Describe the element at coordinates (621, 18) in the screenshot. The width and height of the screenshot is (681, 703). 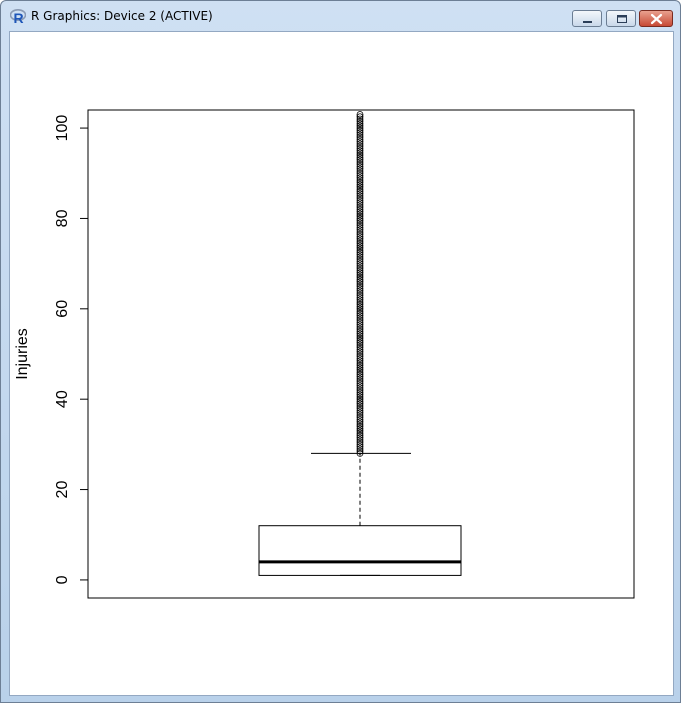
I see `maximize-button` at that location.